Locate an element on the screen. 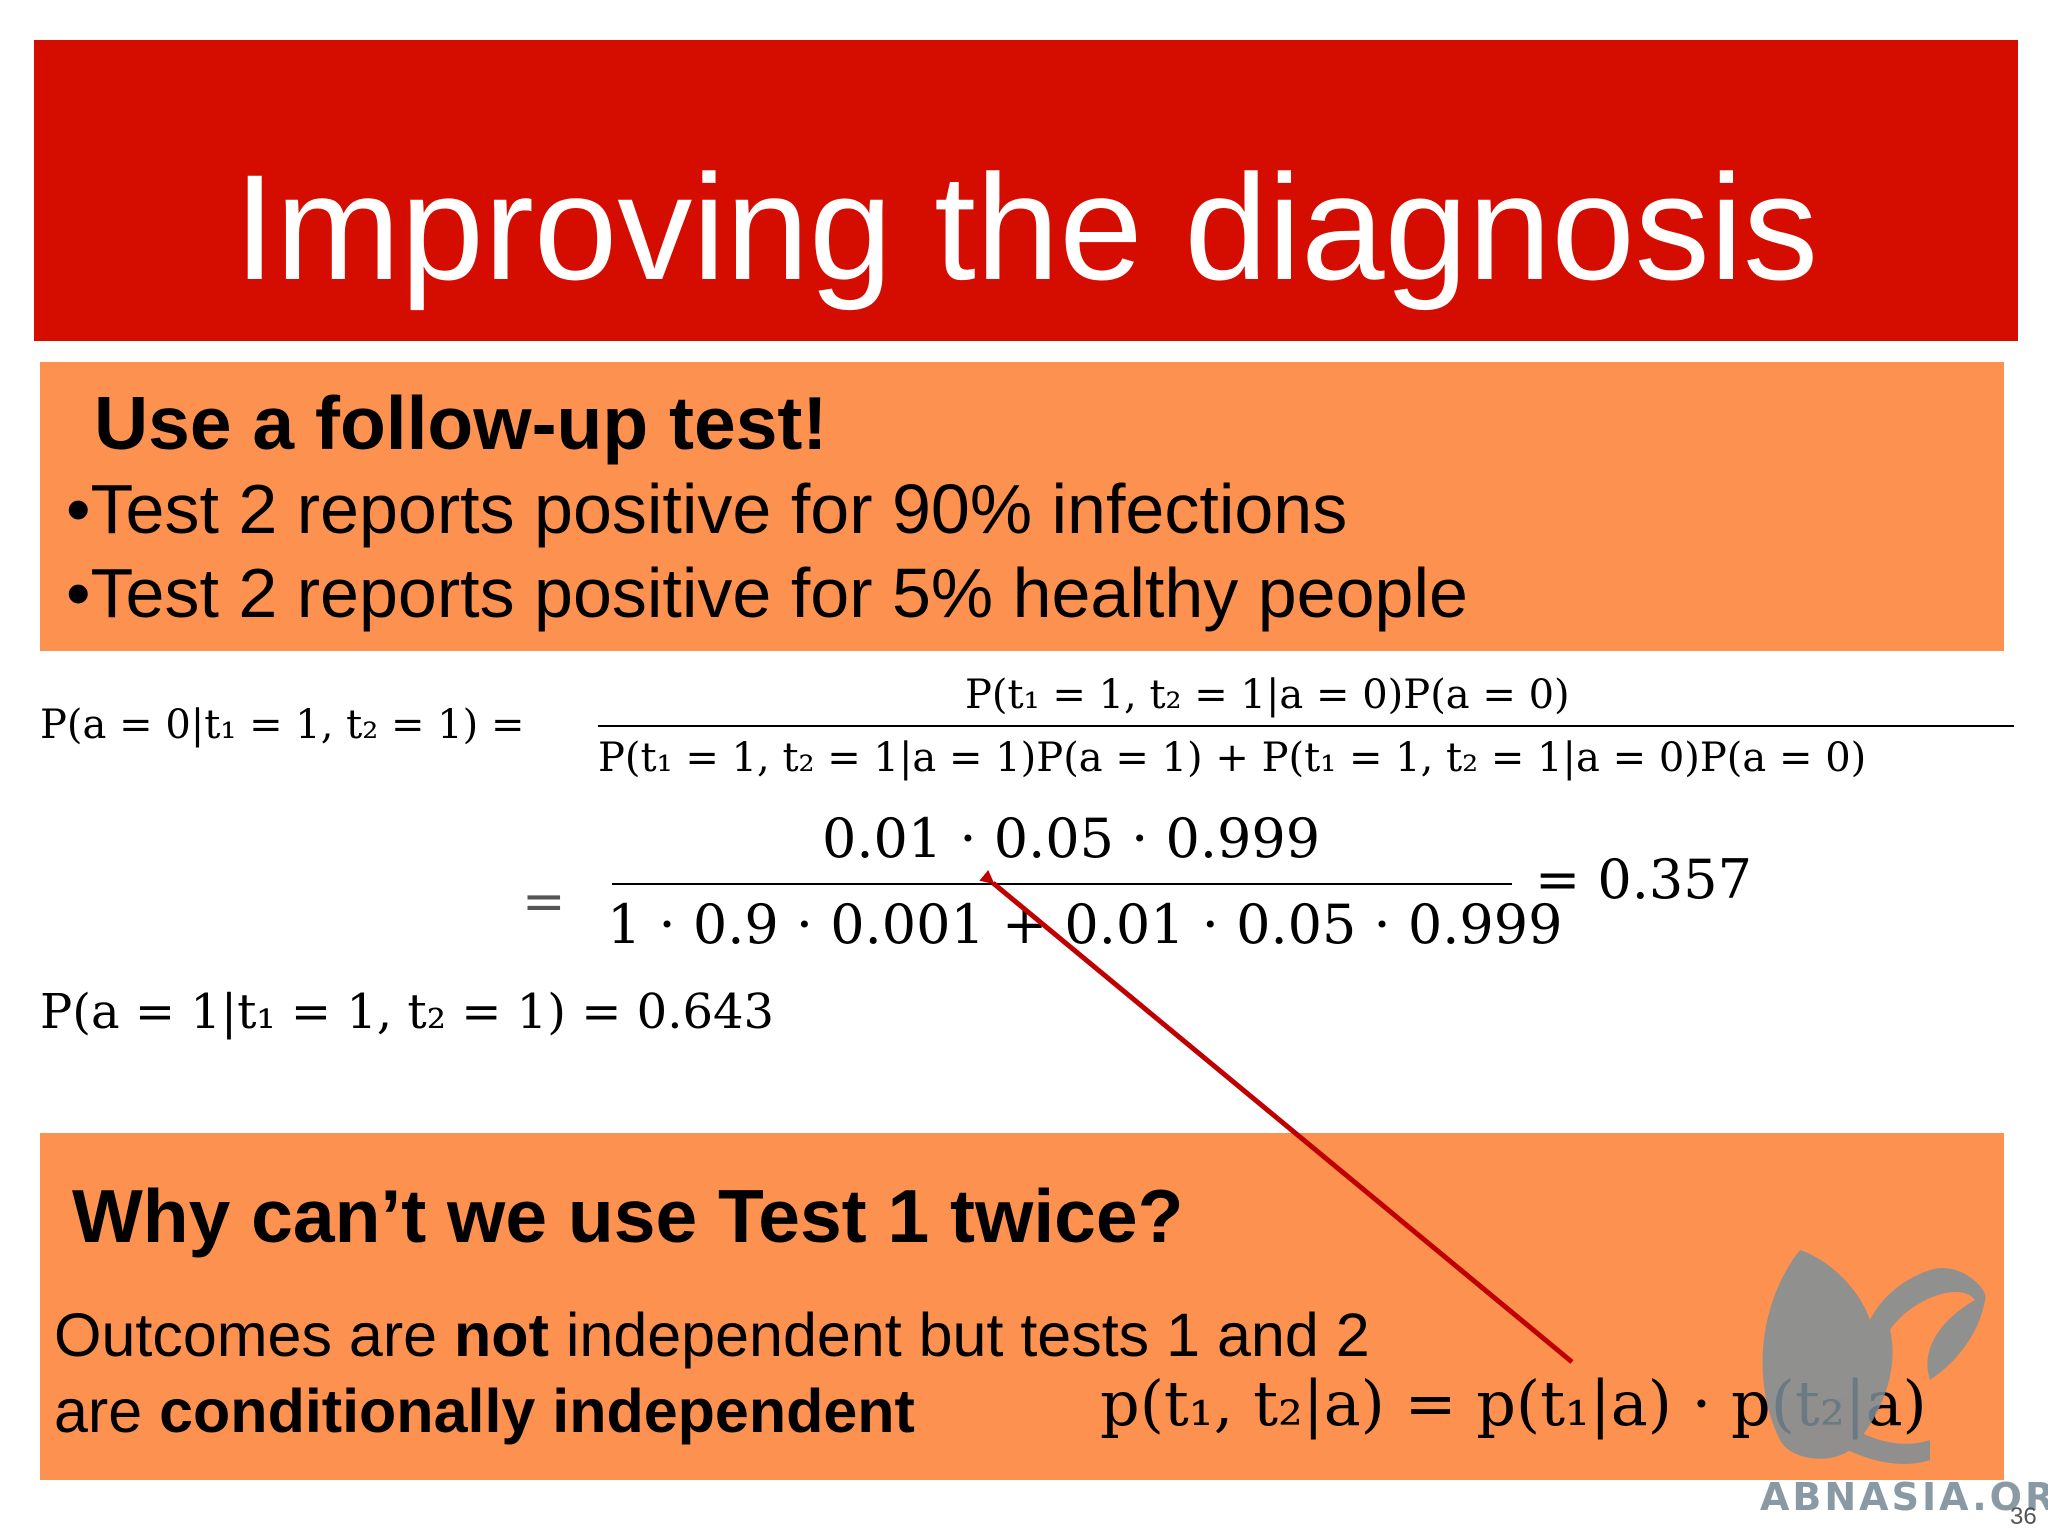 Image resolution: width=2048 pixels, height=1536 pixels. numeric-fraction-bar is located at coordinates (1062, 884).